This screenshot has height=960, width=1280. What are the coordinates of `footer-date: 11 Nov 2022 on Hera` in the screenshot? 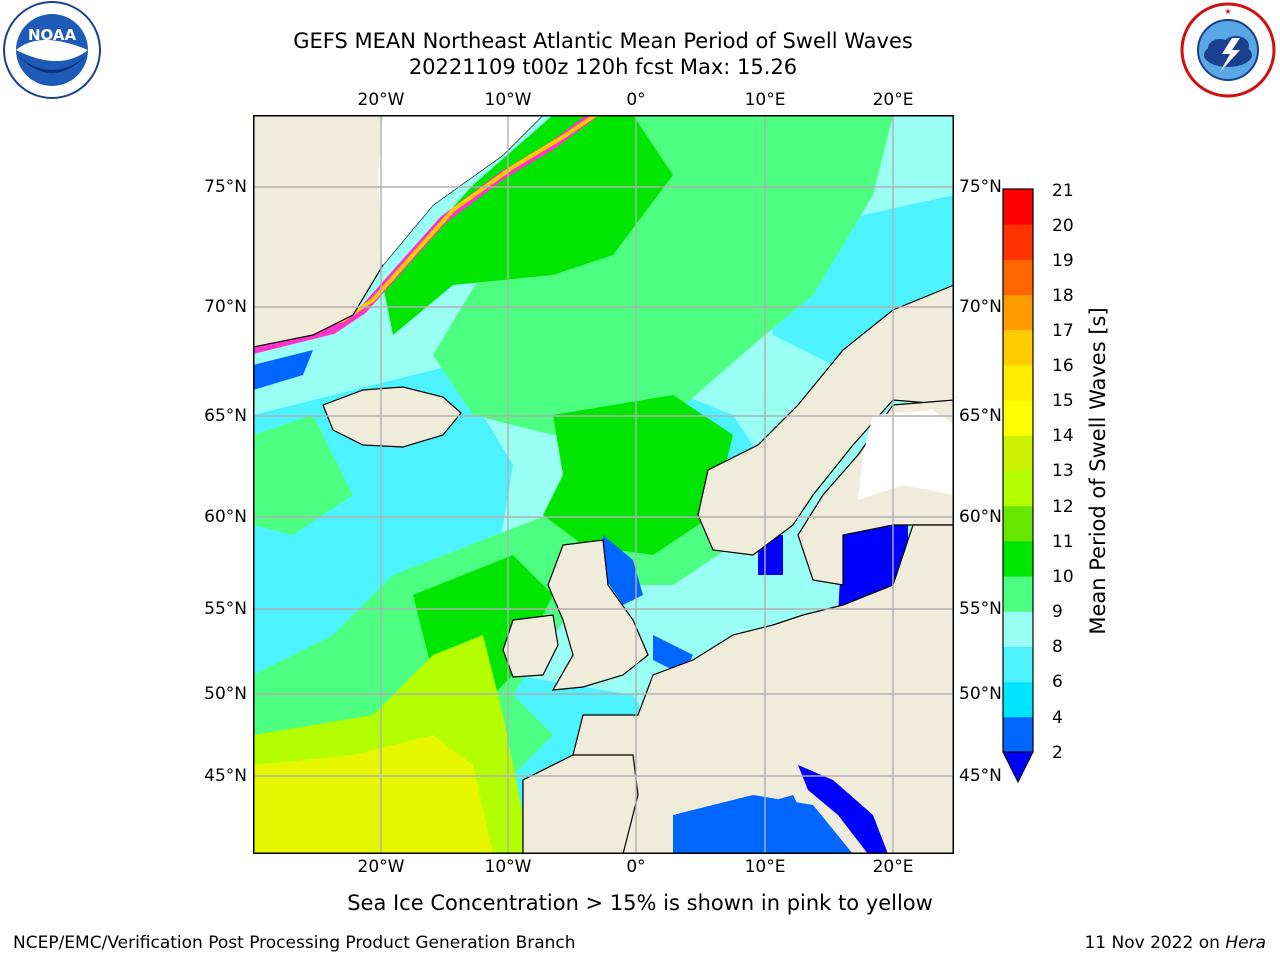 It's located at (1175, 943).